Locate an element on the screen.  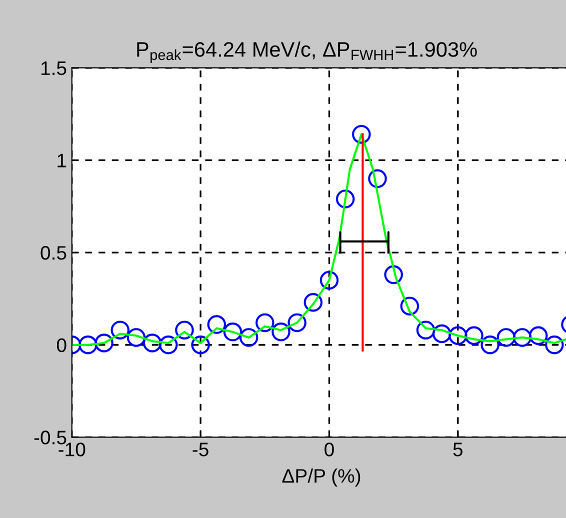
y-tick-label: 1 is located at coordinates (62, 161).